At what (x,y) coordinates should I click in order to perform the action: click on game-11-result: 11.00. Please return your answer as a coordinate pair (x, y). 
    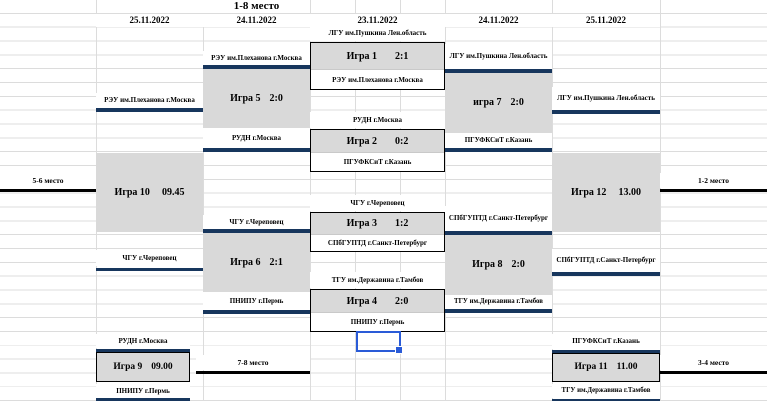
    Looking at the image, I should click on (627, 367).